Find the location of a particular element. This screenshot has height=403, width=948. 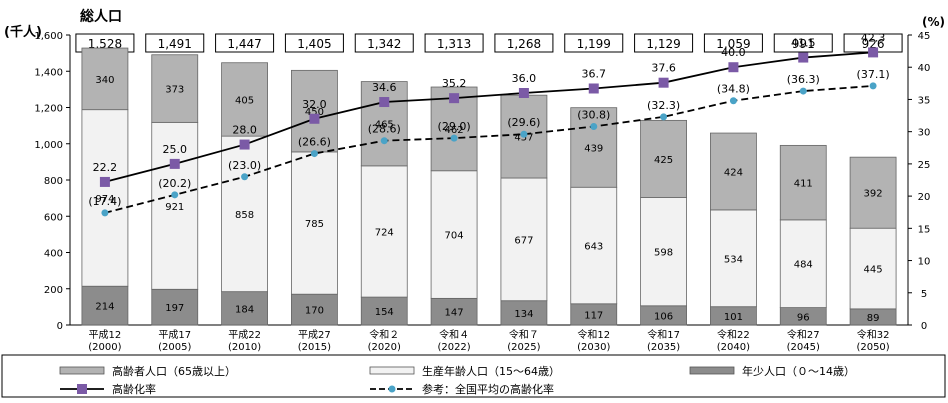

category-year-label: (2050) is located at coordinates (872, 347).